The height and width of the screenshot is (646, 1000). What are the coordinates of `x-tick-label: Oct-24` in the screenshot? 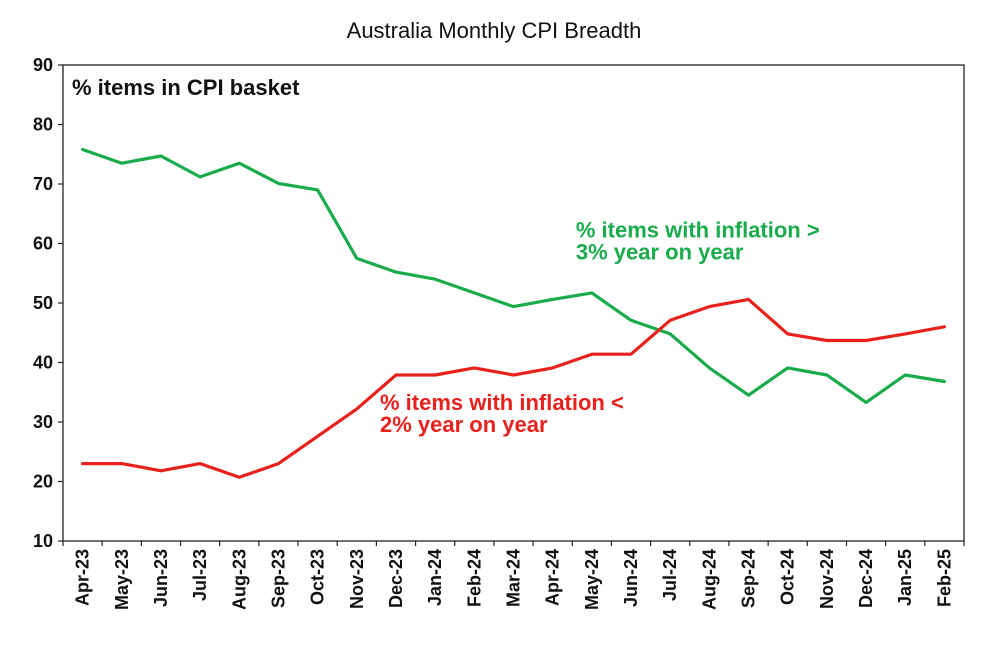 It's located at (788, 577).